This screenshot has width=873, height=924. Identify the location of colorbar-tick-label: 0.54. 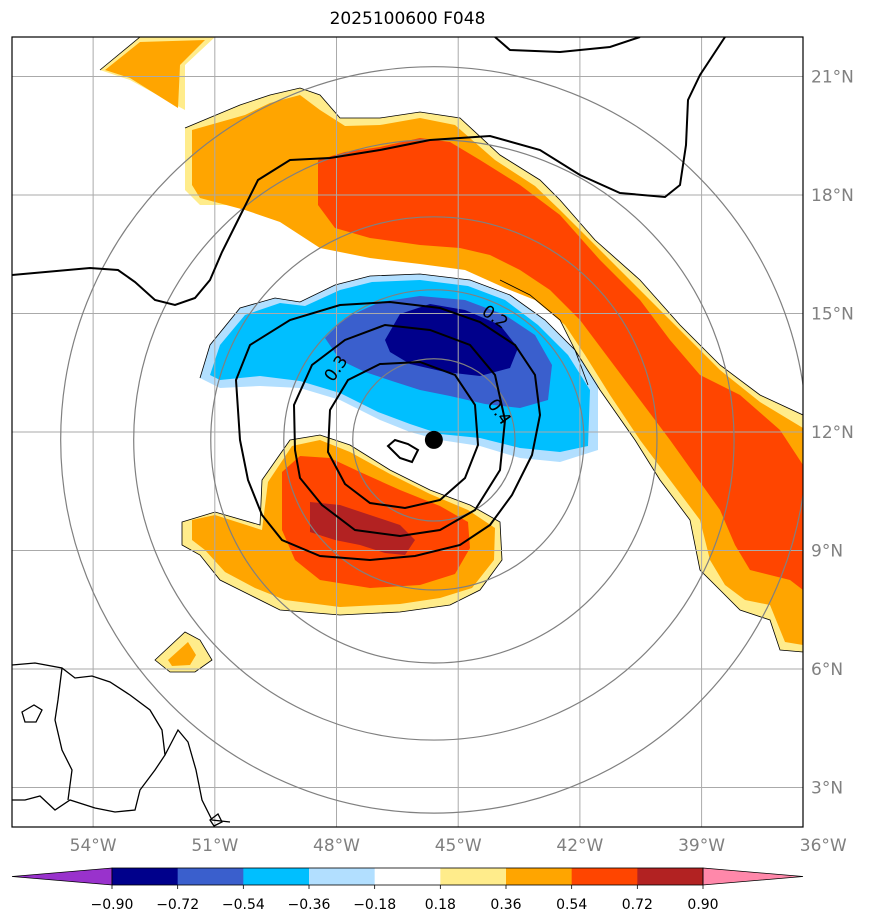
(571, 905).